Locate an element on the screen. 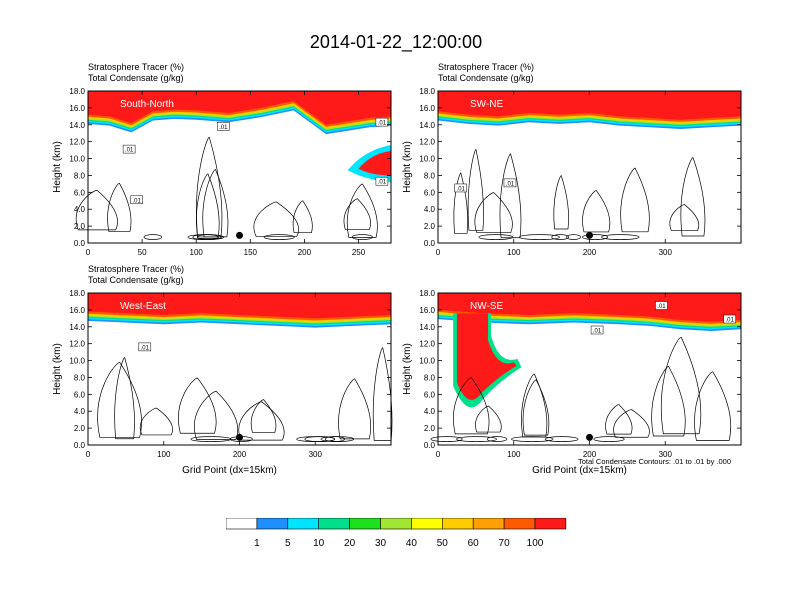 This screenshot has width=792, height=612. colorbar-label: 1 is located at coordinates (257, 543).